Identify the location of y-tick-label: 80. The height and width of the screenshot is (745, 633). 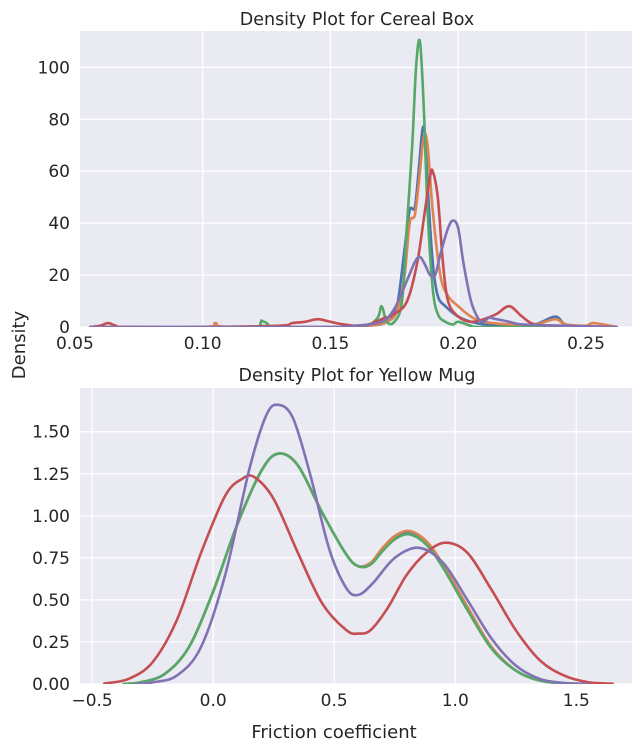
(59, 120).